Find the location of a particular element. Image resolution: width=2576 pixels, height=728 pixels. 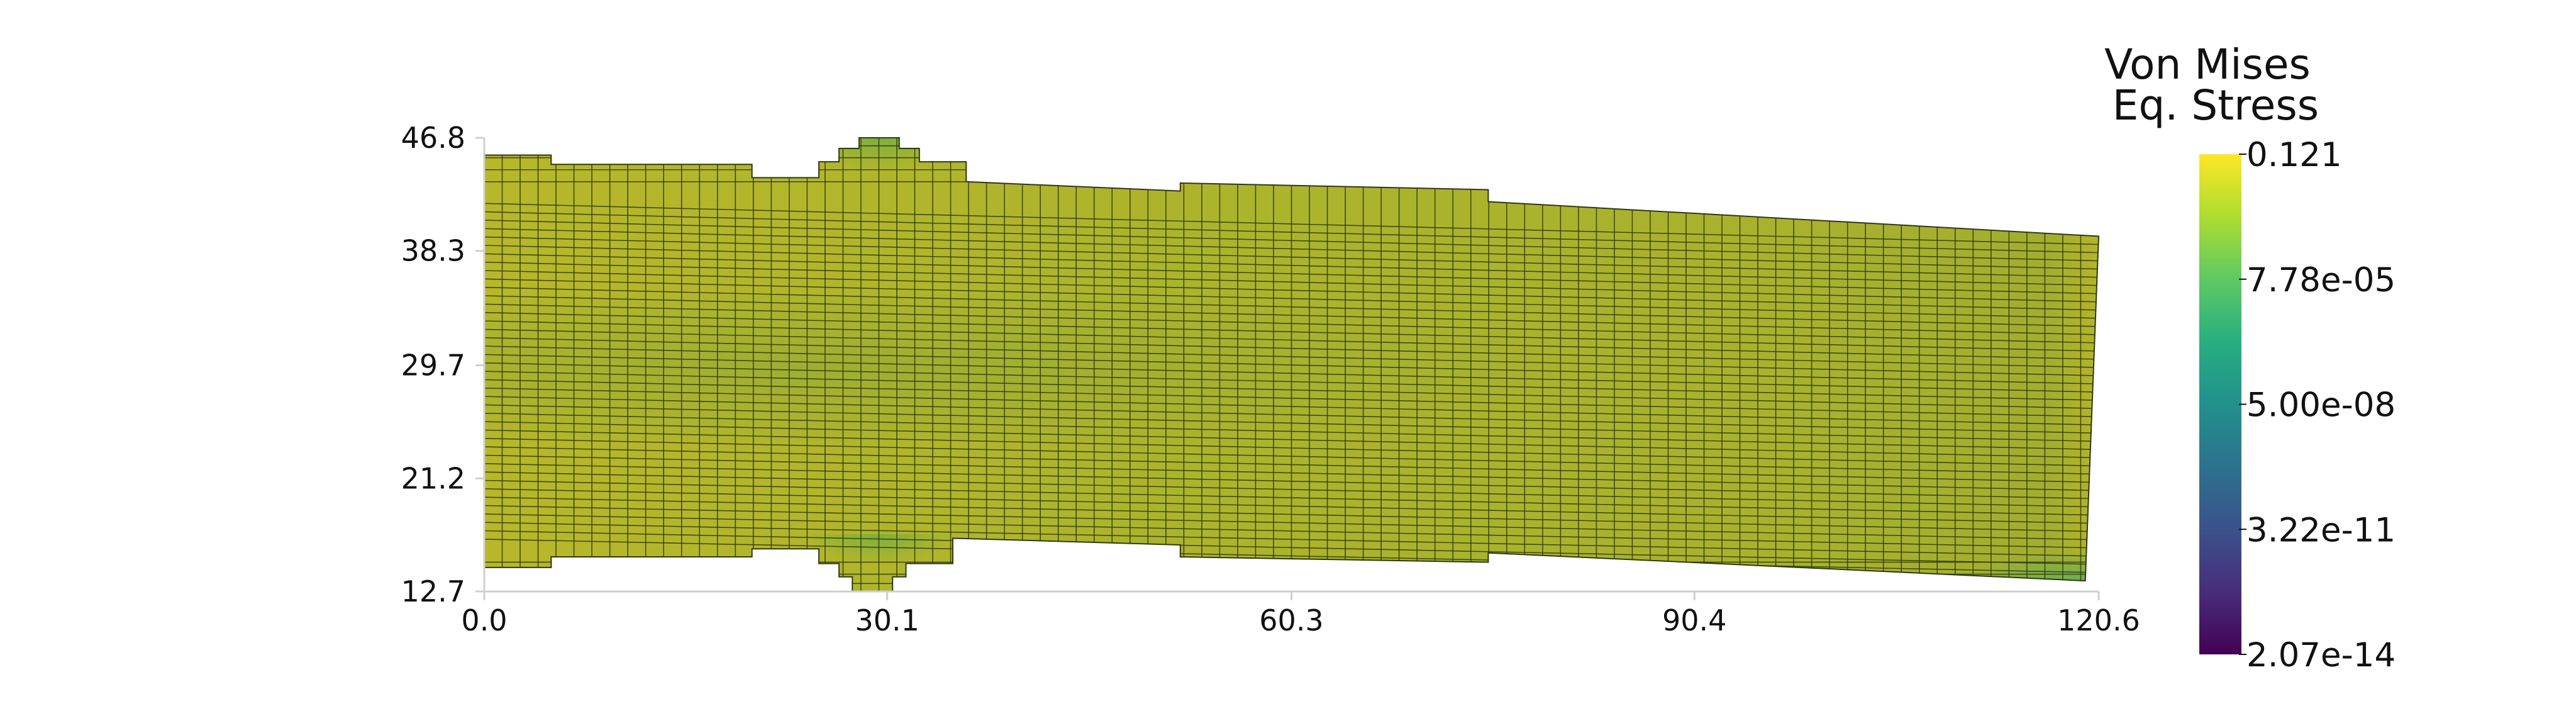

colorbar-label: 2.07e-14 is located at coordinates (2321, 655).